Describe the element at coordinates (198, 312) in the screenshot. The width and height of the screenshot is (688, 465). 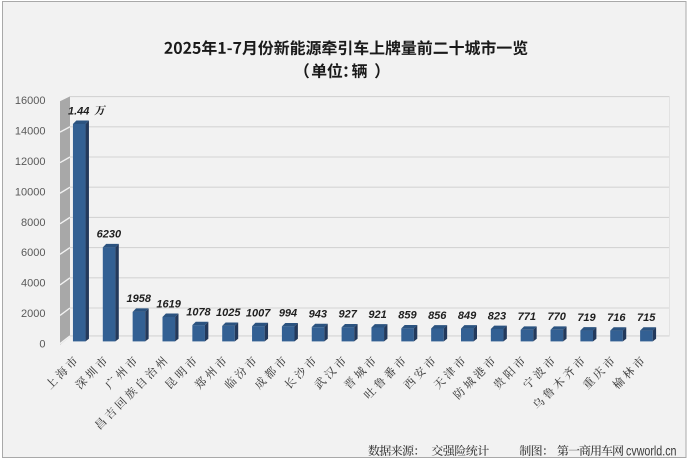
I see `svg-text: 1078` at that location.